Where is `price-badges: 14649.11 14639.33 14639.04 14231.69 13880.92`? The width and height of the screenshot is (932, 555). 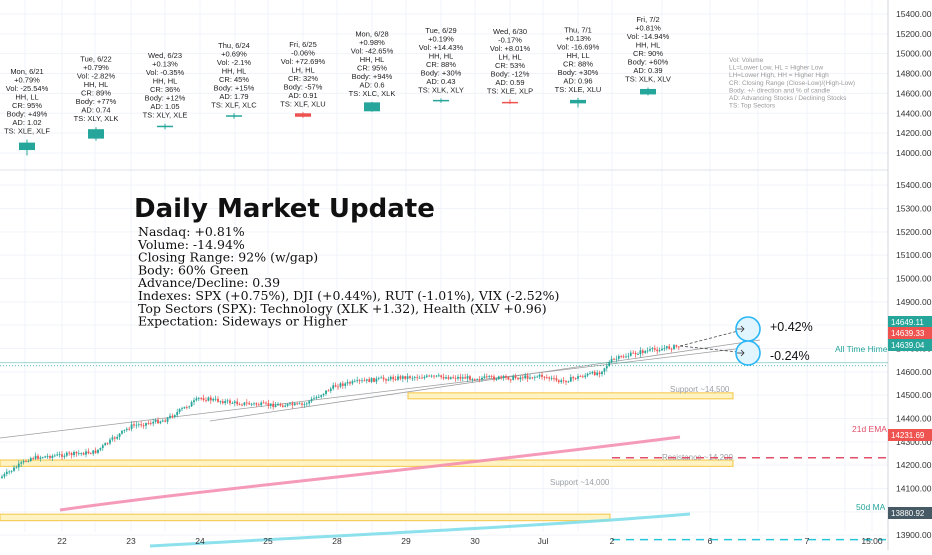
price-badges: 14649.11 14639.33 14639.04 14231.69 13880.92 is located at coordinates (910, 417).